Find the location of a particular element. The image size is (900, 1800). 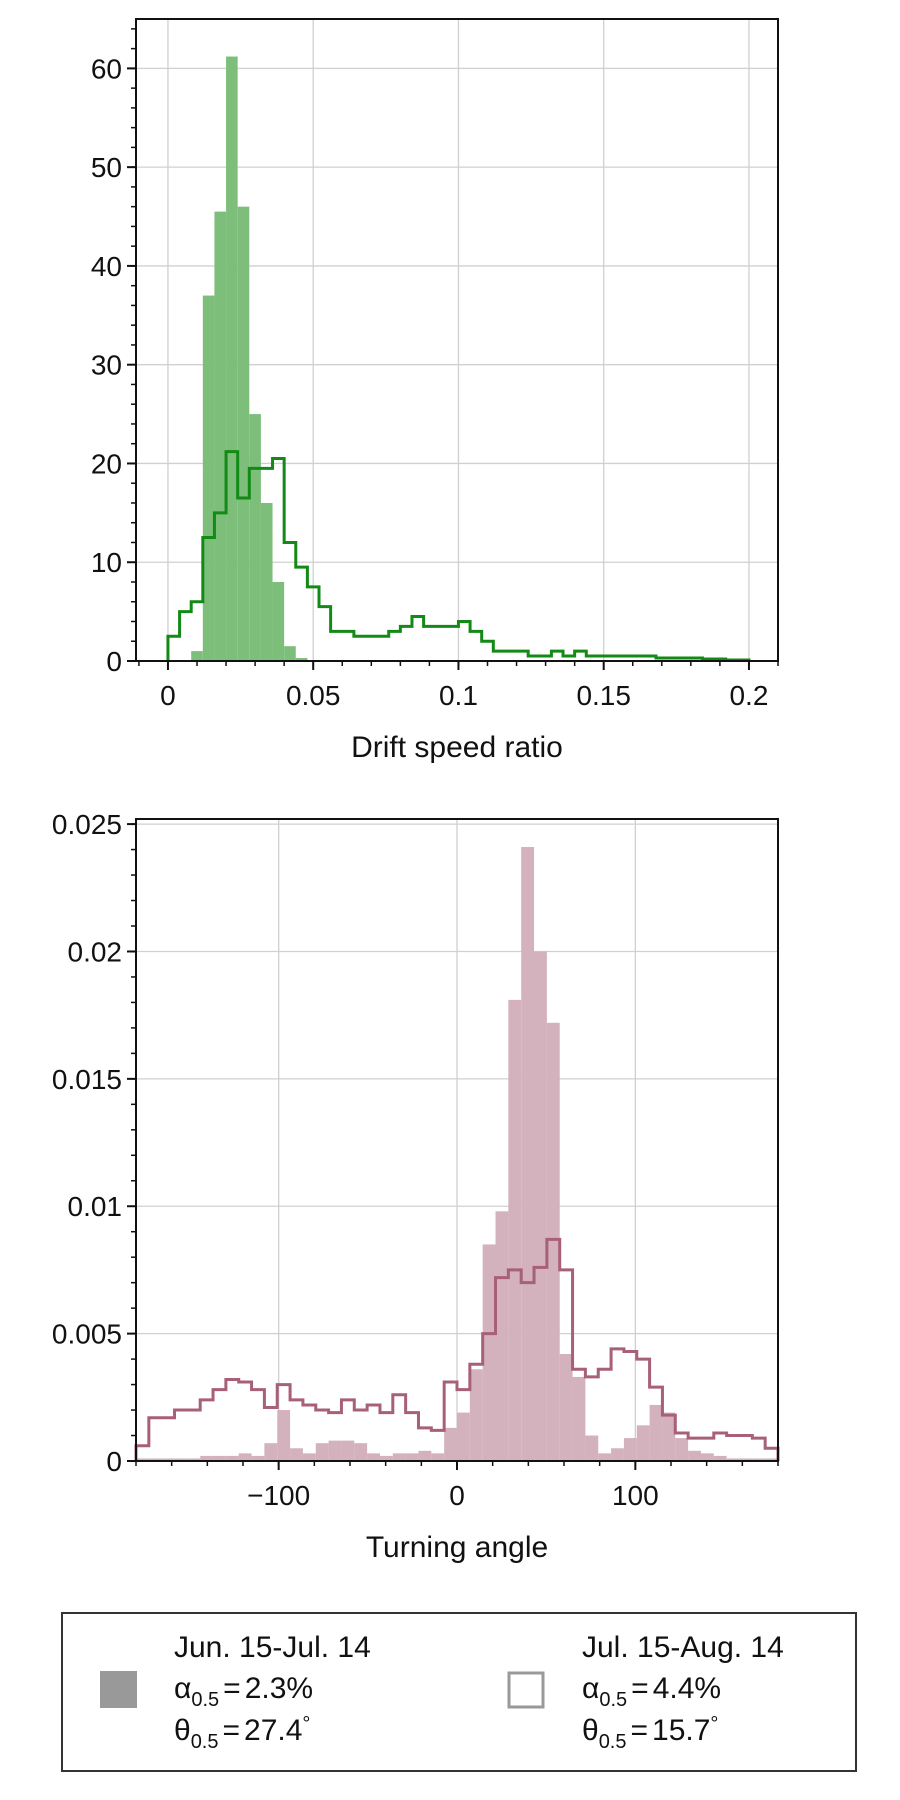

legend-date-2: Jul. 15-Aug. 14 is located at coordinates (683, 1647).